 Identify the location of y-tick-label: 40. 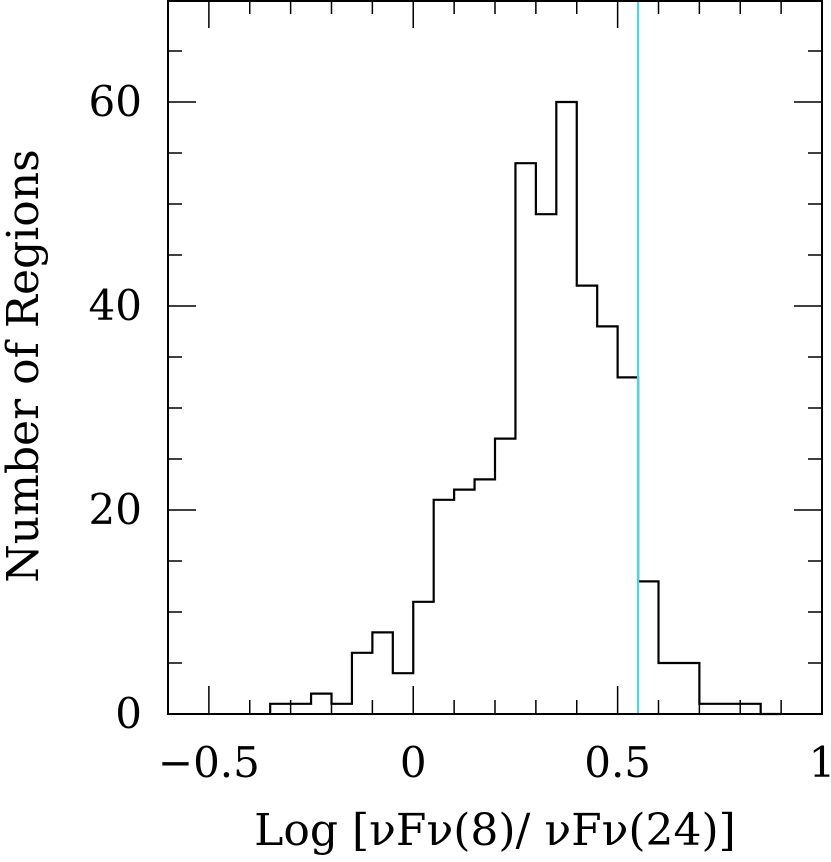
(115, 305).